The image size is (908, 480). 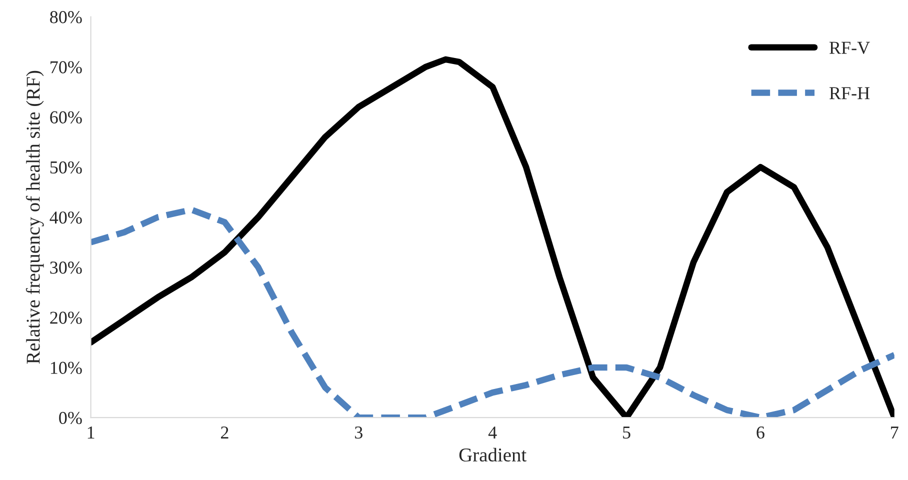 I want to click on x-axis-title: Gradient, so click(x=492, y=455).